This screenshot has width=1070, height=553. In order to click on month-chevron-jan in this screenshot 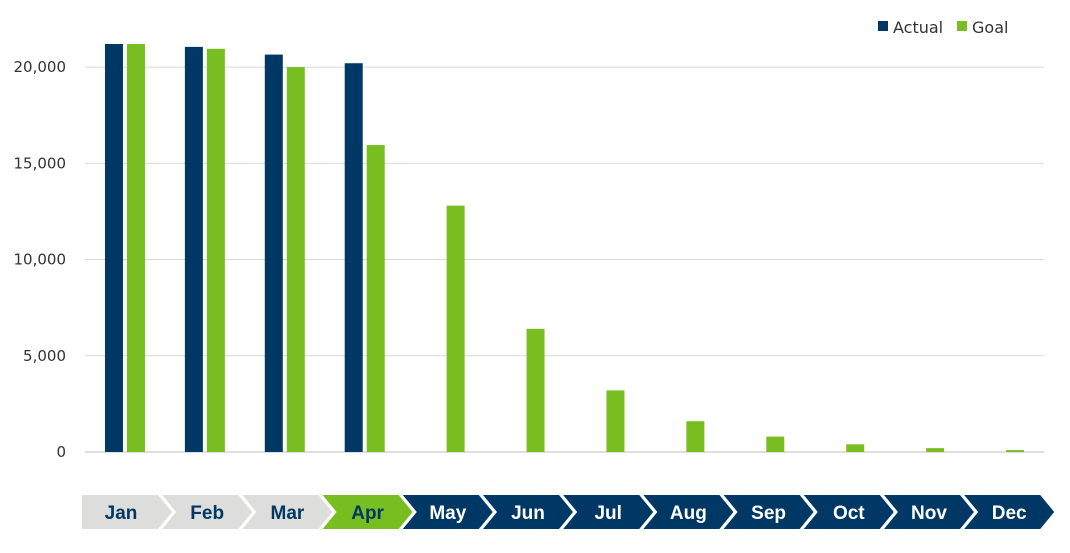, I will do `click(127, 512)`.